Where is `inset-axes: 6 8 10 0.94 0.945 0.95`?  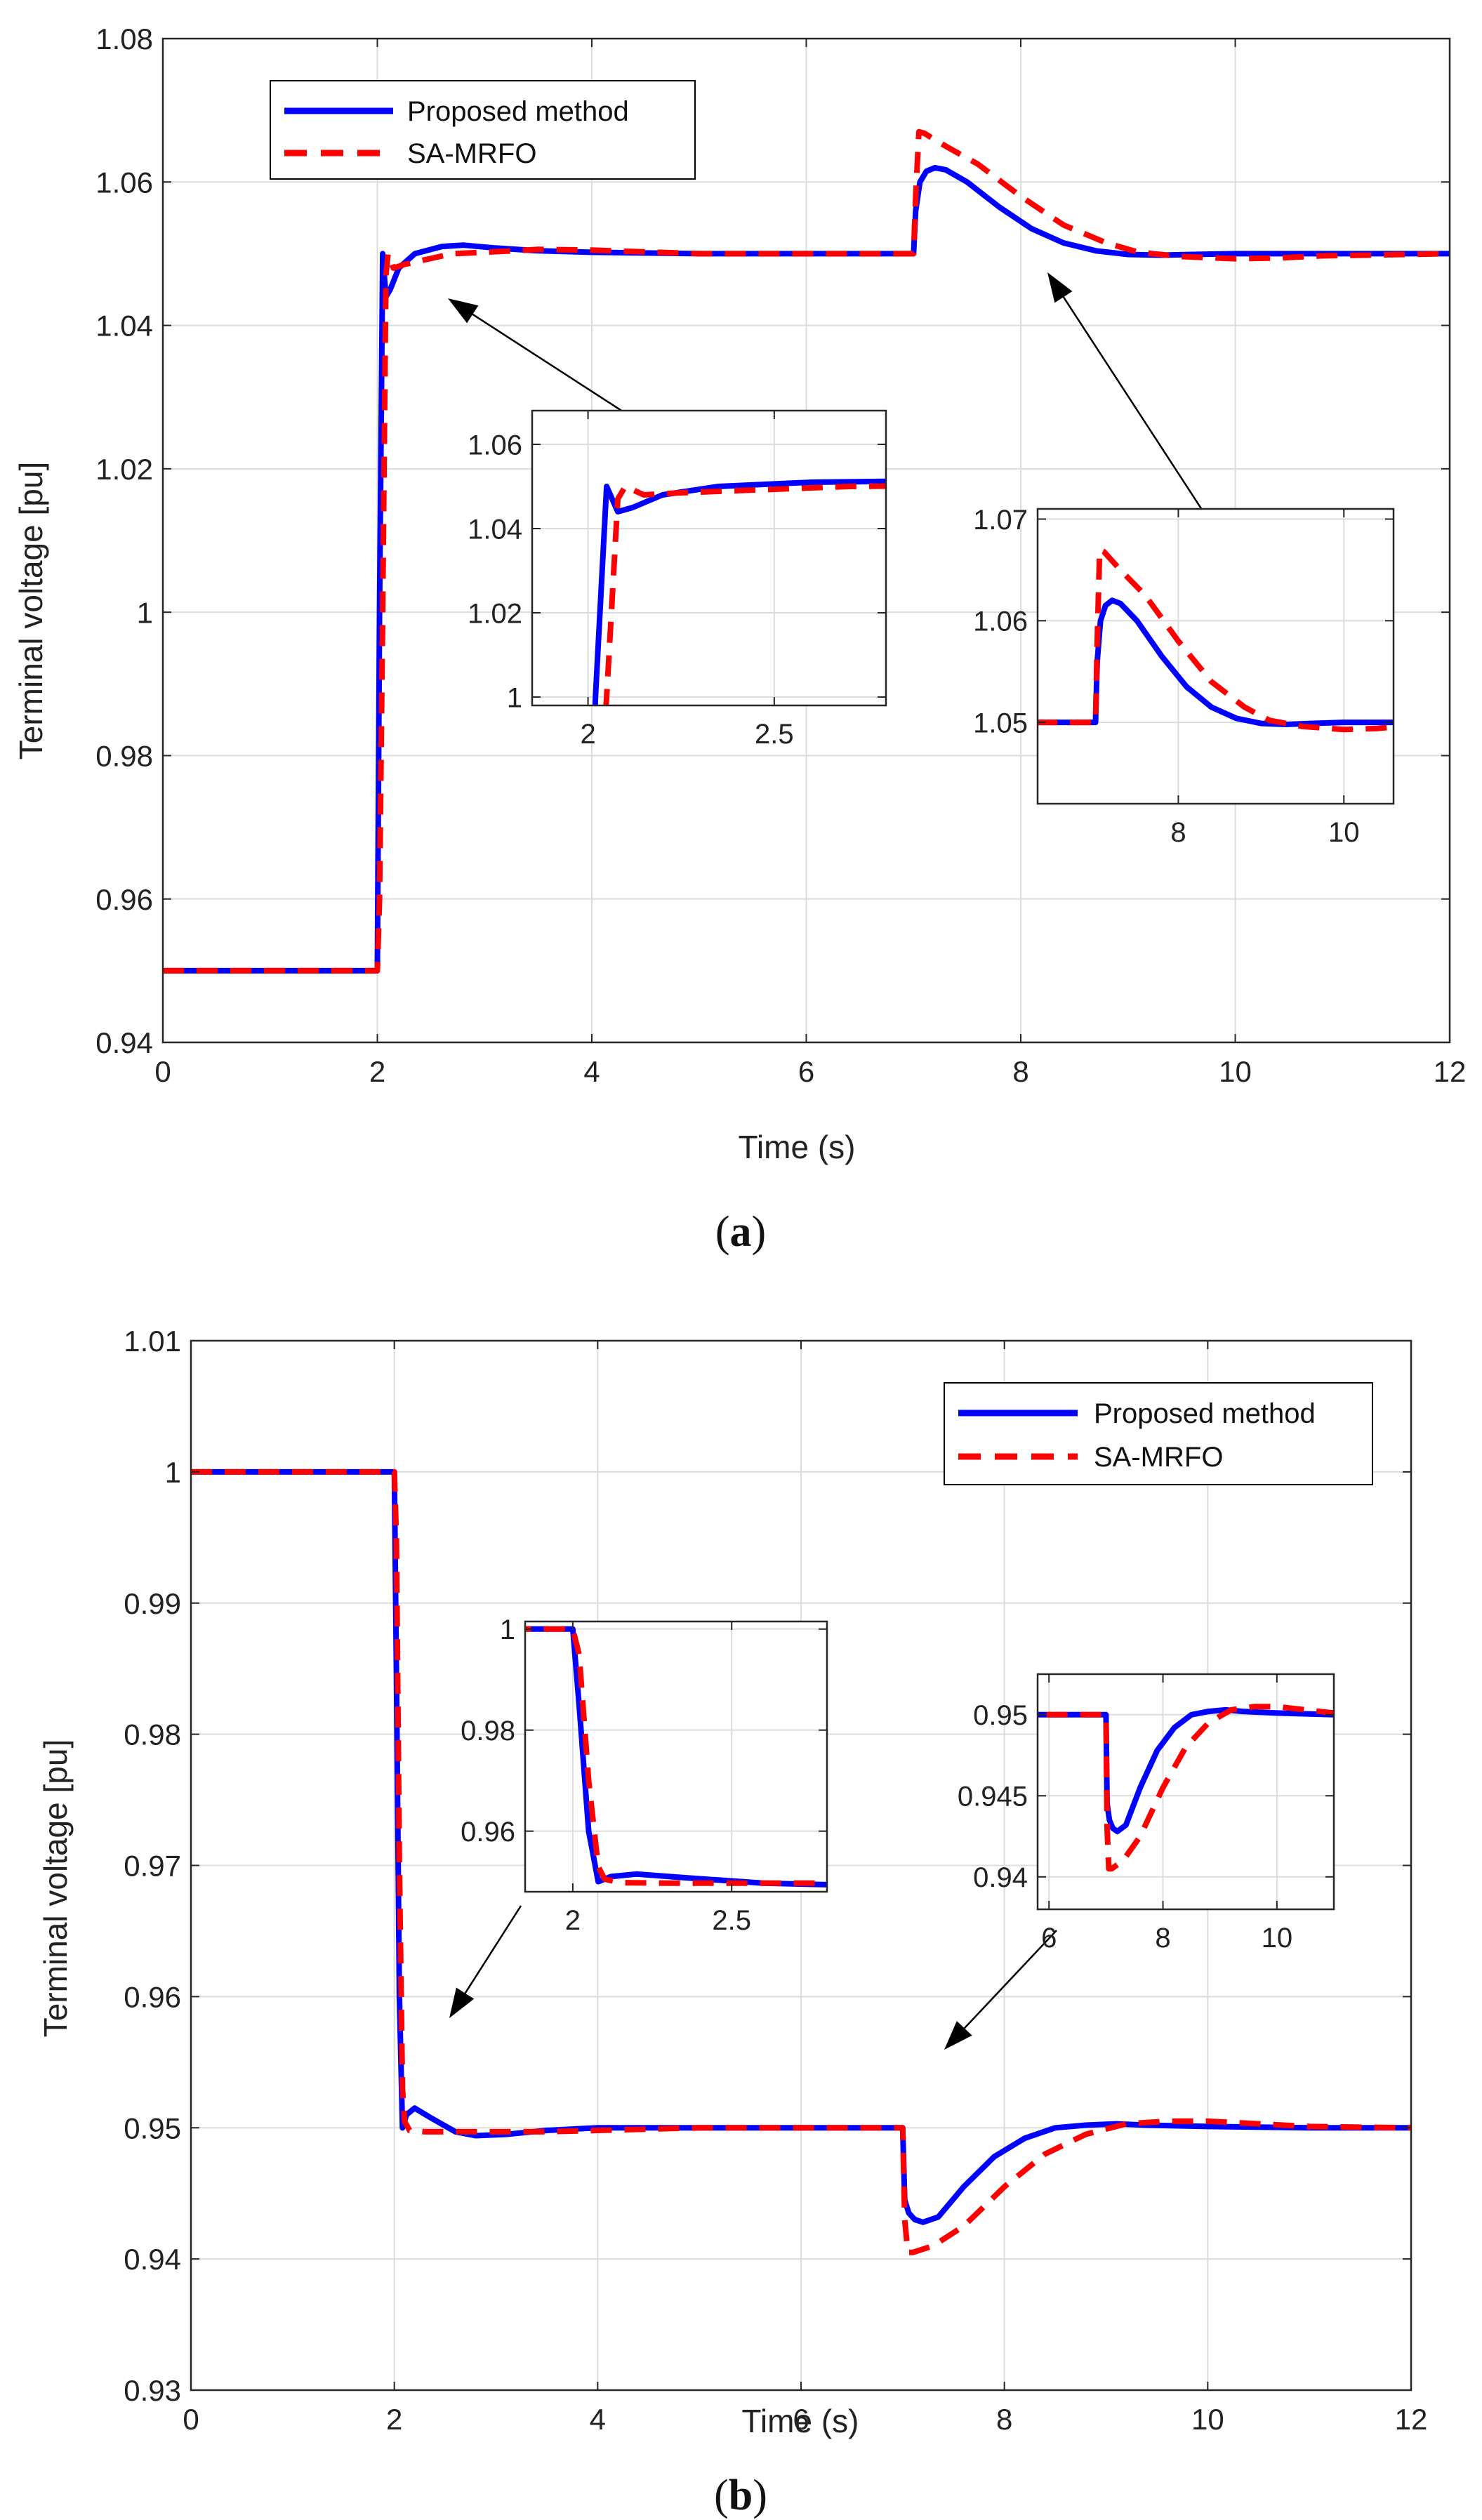
inset-axes: 6 8 10 0.94 0.945 0.95 is located at coordinates (1146, 1813).